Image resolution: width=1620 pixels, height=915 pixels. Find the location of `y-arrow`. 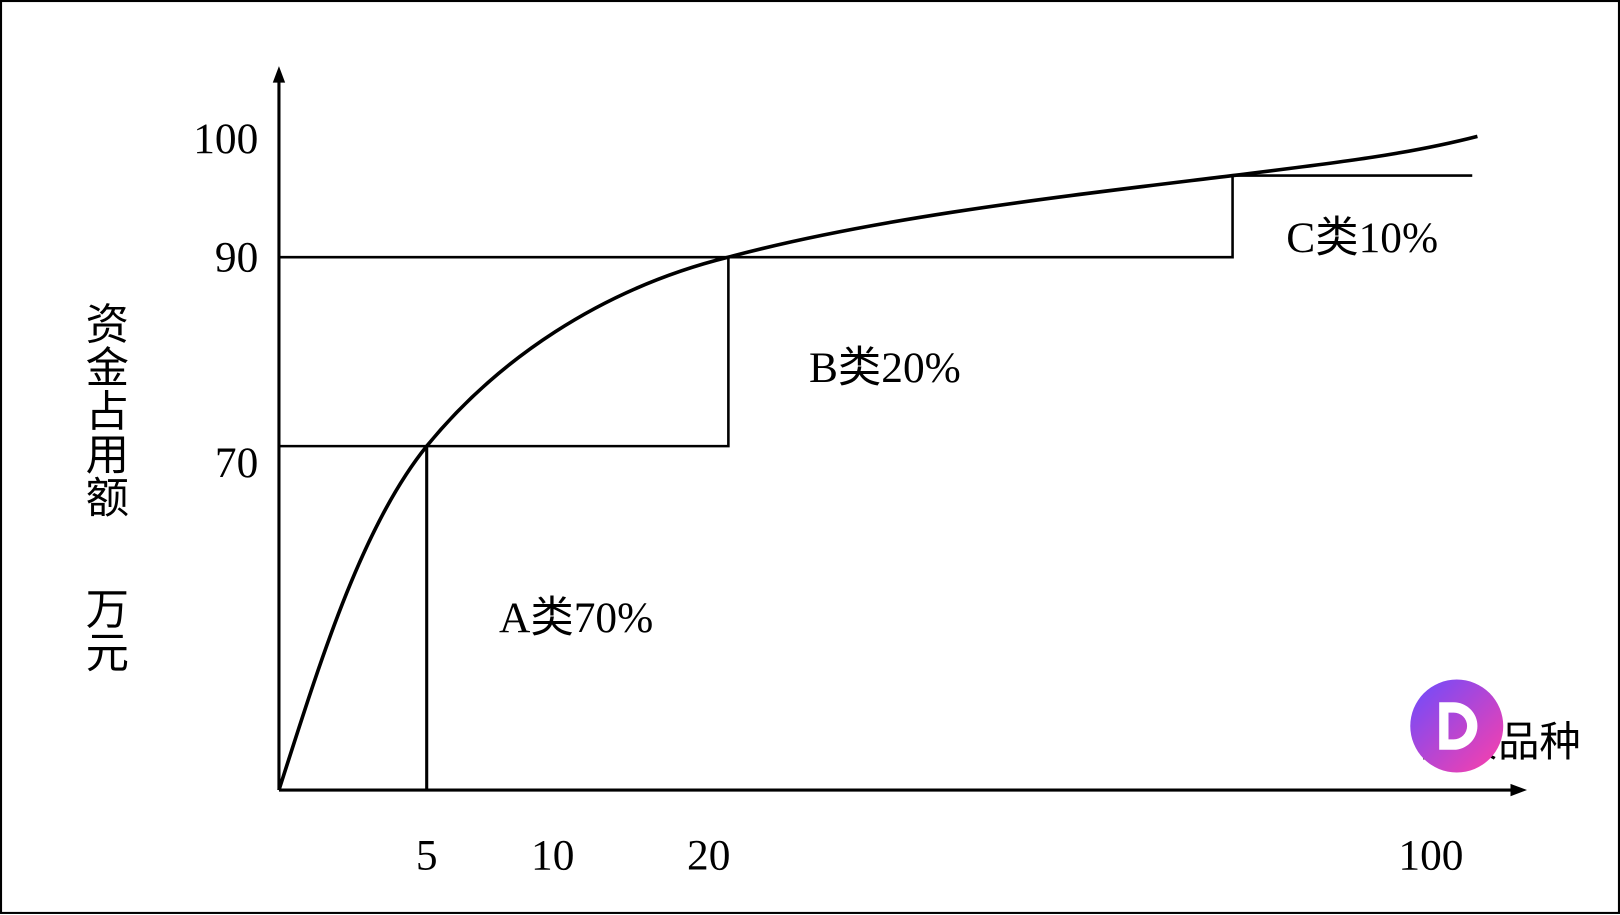

y-arrow is located at coordinates (279, 74).